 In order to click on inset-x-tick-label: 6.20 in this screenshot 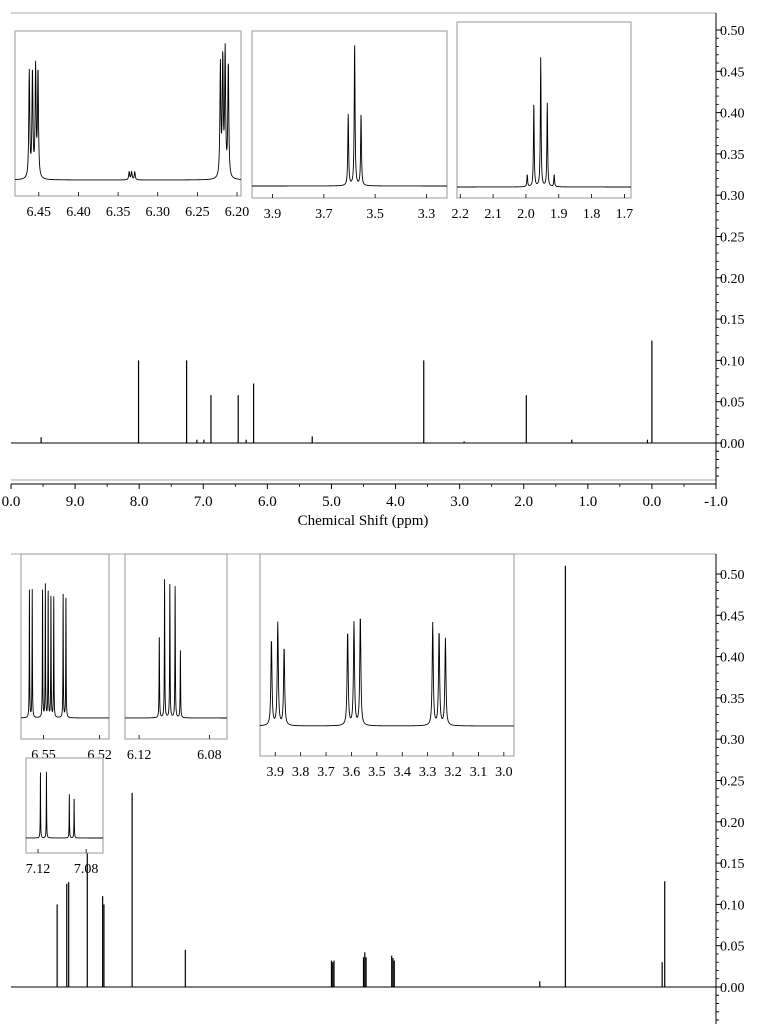, I will do `click(237, 212)`.